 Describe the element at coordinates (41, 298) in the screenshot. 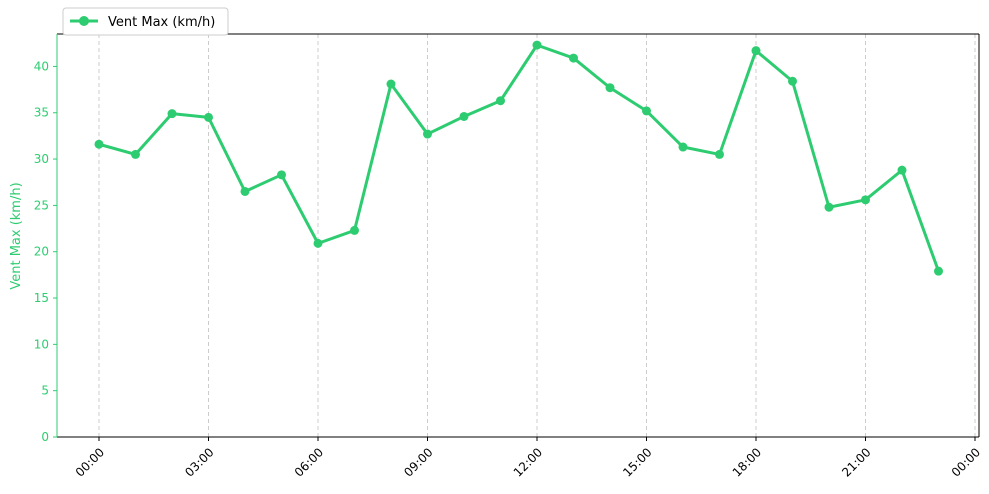

I see `y-tick-label: 15` at that location.